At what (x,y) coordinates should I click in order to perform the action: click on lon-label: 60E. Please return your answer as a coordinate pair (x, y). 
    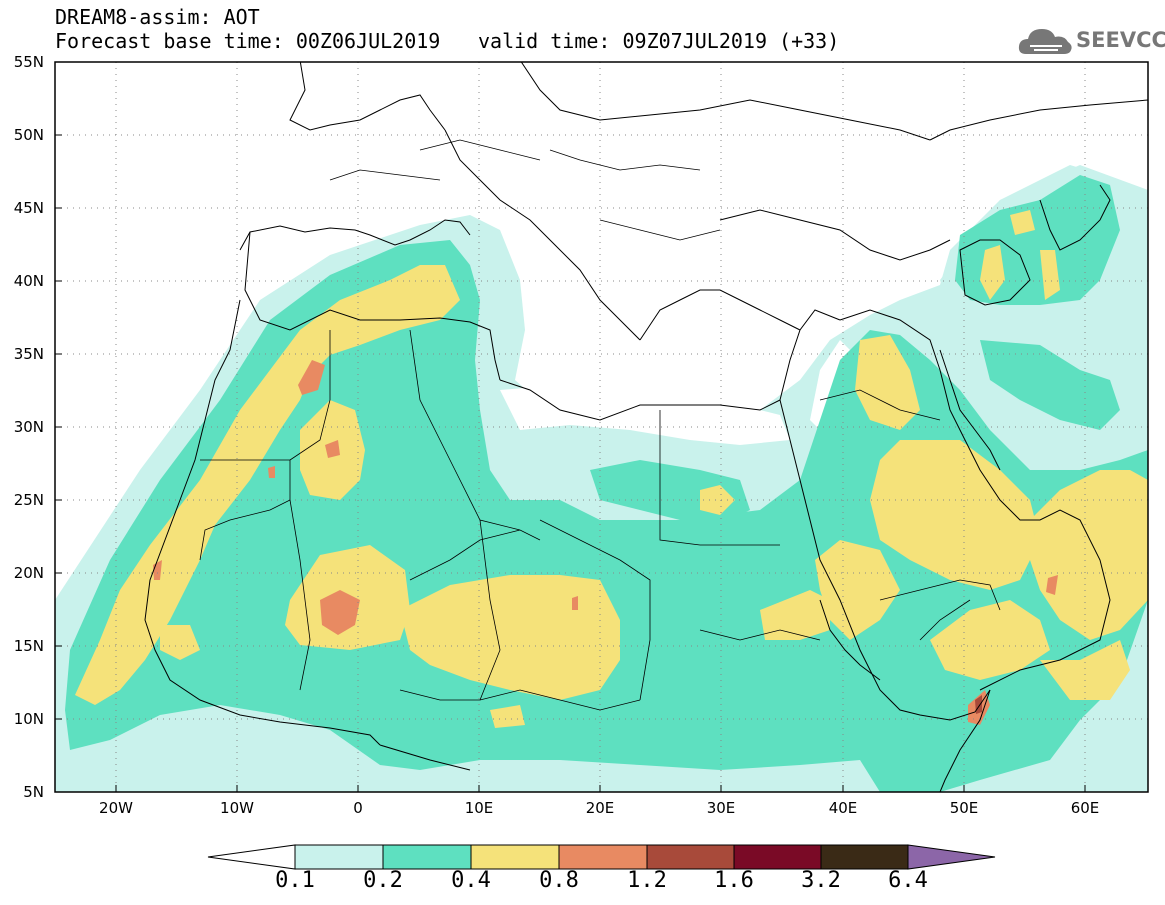
    Looking at the image, I should click on (1085, 808).